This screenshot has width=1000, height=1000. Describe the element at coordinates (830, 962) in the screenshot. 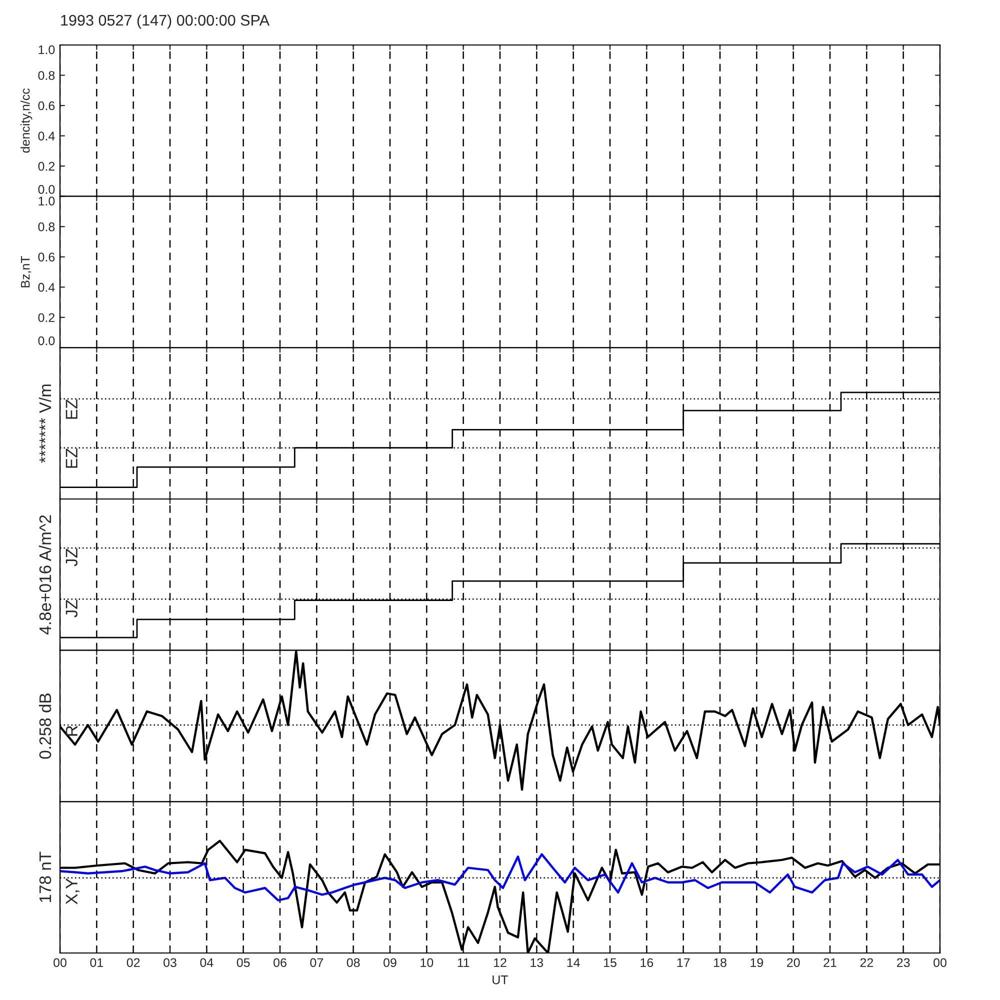

I see `x-tick-label: 21` at that location.